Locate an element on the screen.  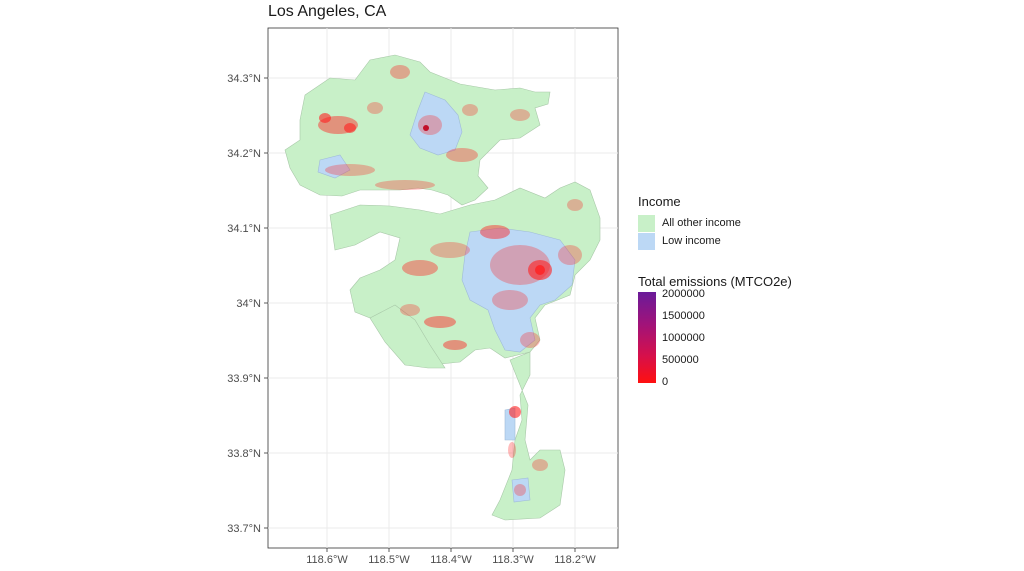
colorbar-label: 0 is located at coordinates (665, 382).